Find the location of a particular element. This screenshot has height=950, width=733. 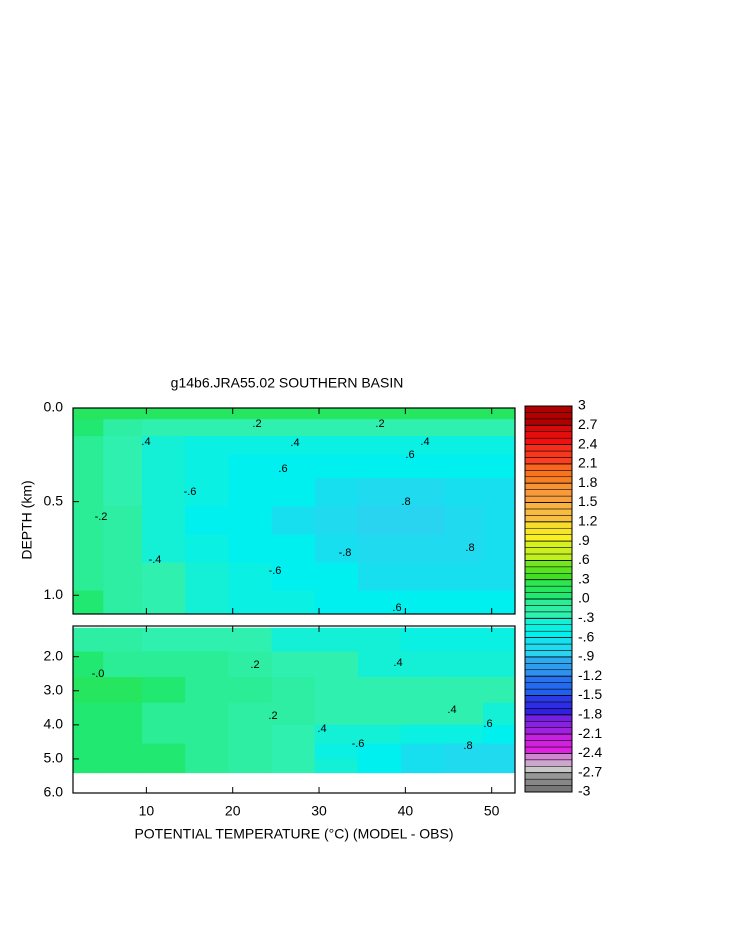

contour-label: .6 is located at coordinates (409, 455).